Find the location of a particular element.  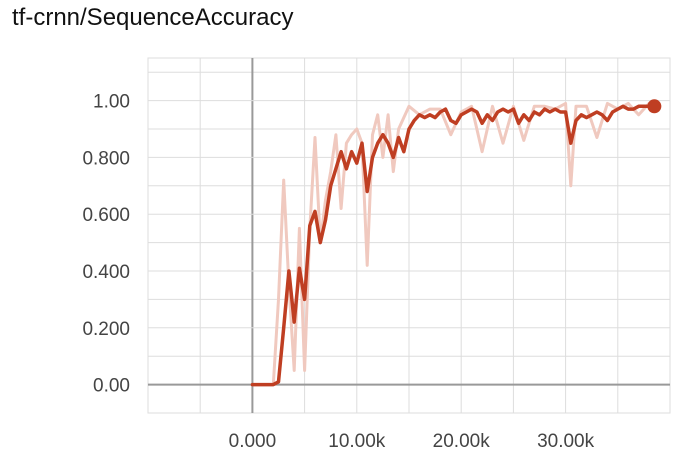

x-tick-label: 20.00k is located at coordinates (462, 441).